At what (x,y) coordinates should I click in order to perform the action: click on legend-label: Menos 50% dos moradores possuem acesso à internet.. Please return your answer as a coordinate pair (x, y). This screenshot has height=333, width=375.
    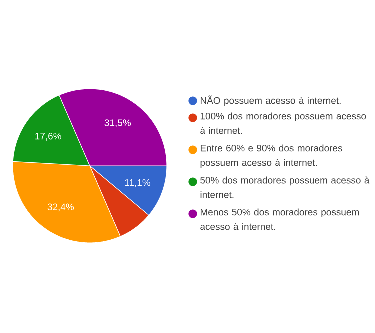
    Looking at the image, I should click on (280, 219).